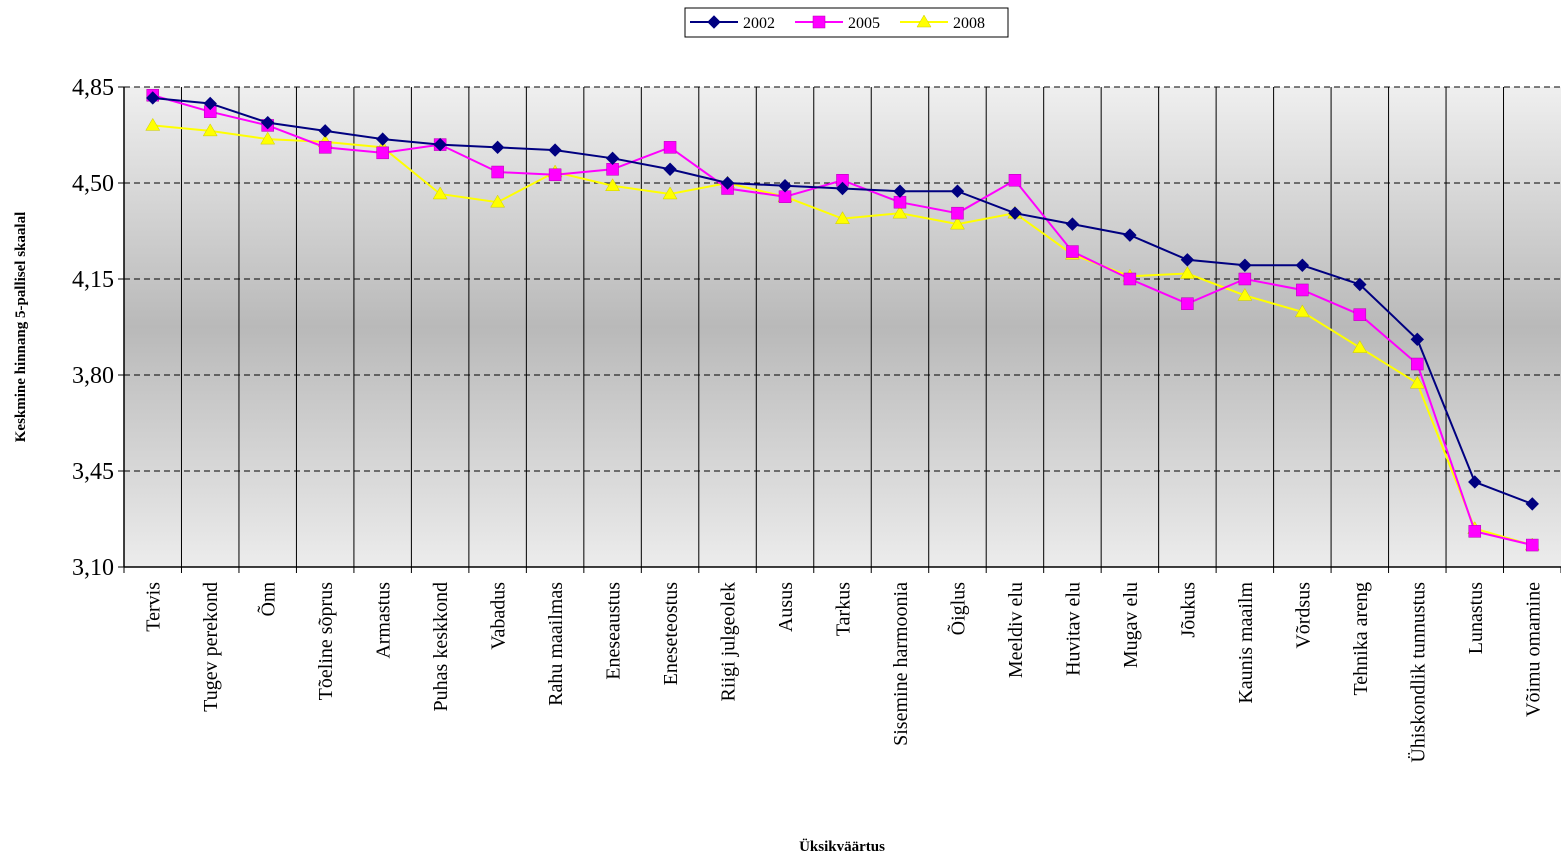 Image resolution: width=1561 pixels, height=862 pixels. I want to click on x-tick-label: Tehnika areng, so click(1361, 639).